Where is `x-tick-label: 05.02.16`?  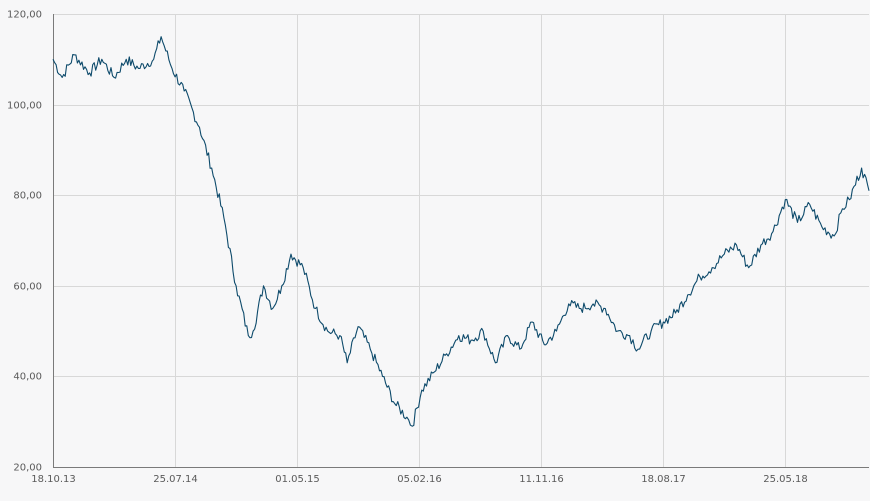 x-tick-label: 05.02.16 is located at coordinates (419, 479).